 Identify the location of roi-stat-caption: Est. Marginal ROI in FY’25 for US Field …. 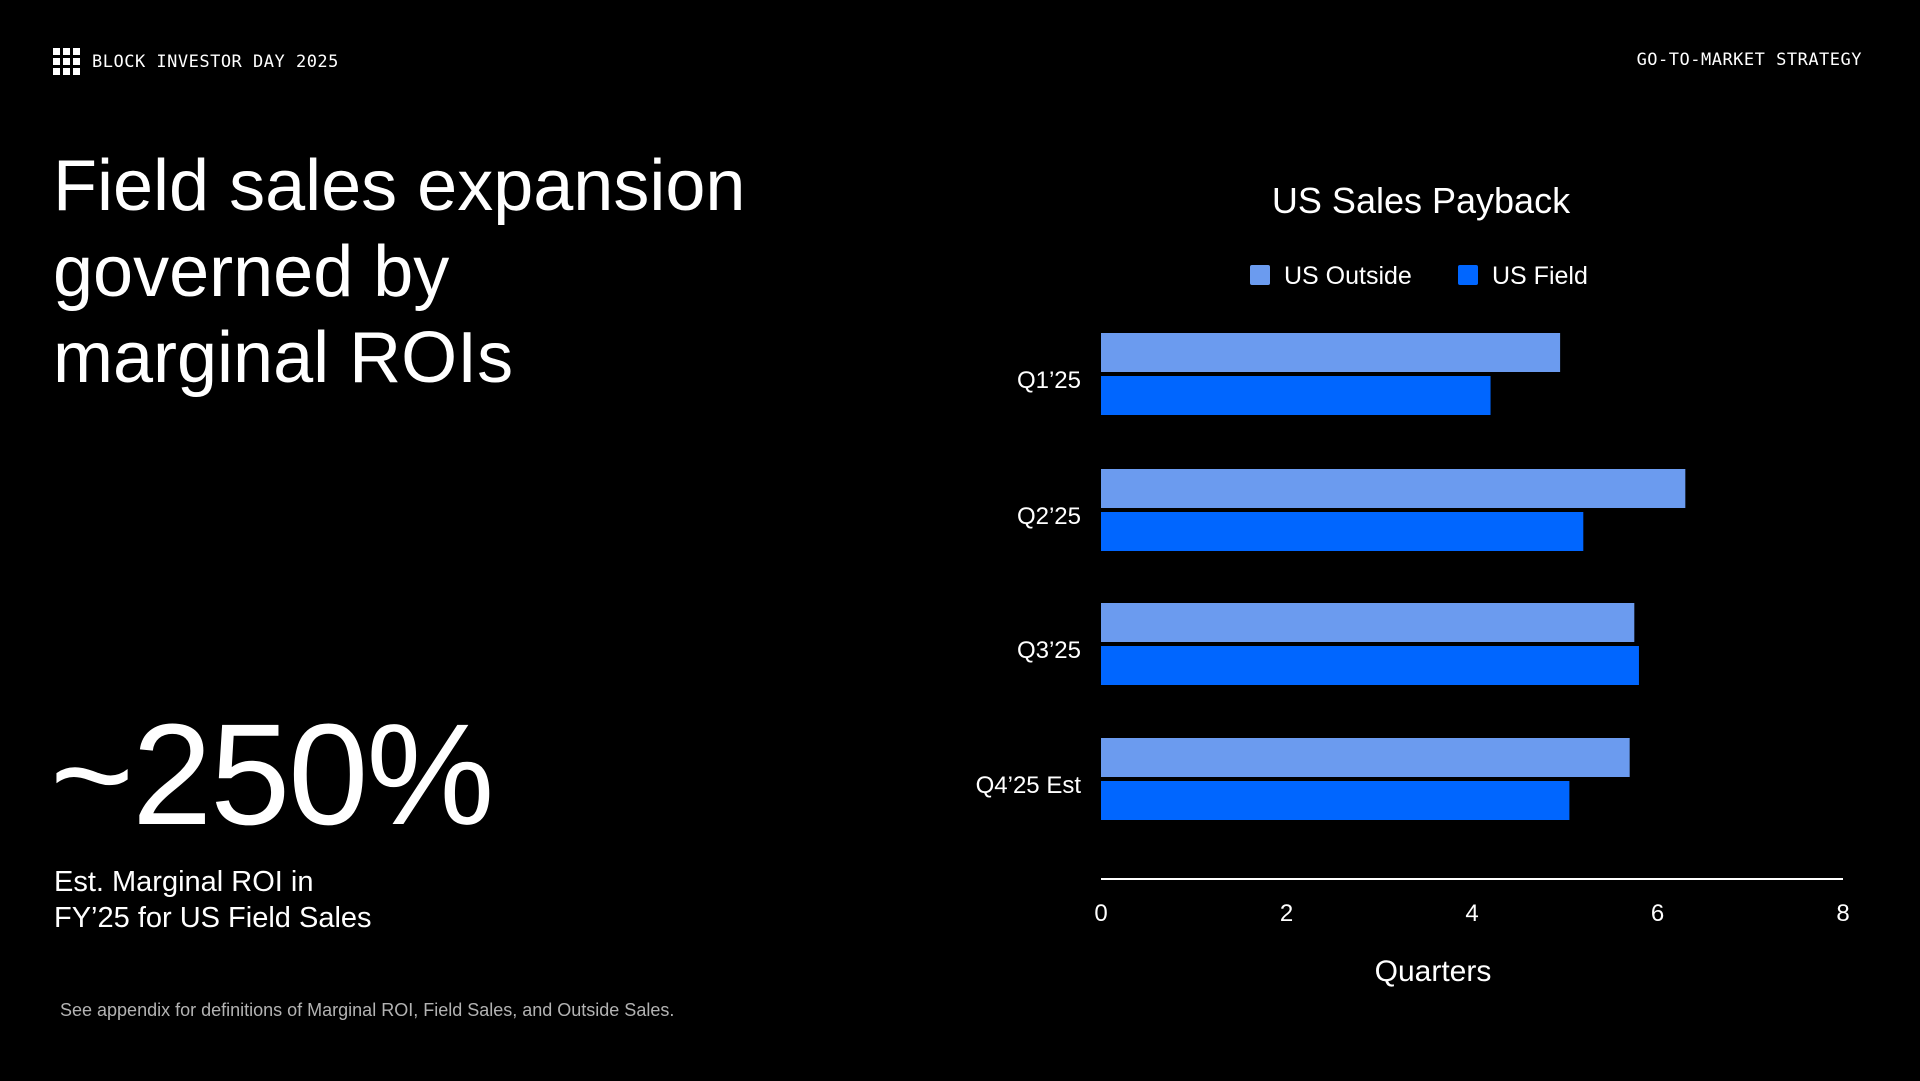
(264, 900).